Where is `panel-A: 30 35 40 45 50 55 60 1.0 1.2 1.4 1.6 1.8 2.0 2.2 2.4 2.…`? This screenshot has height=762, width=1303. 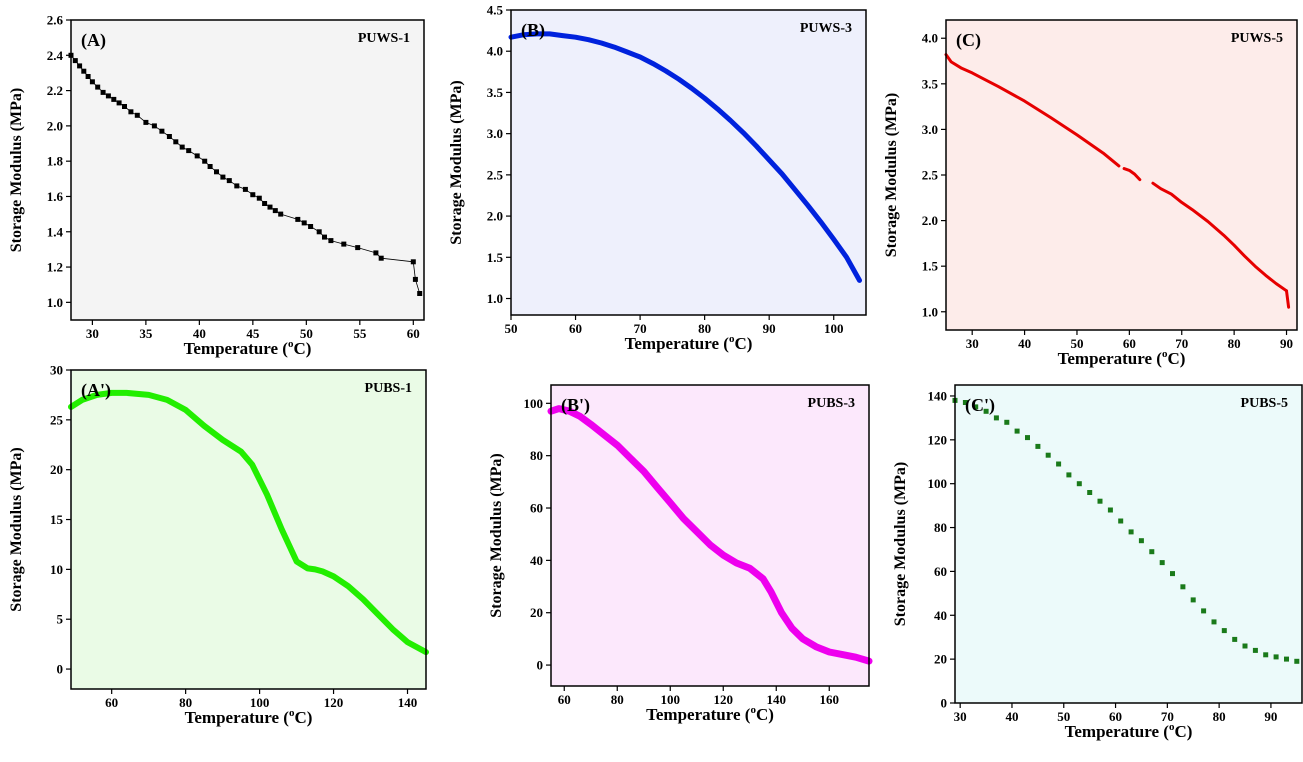 panel-A: 30 35 40 45 50 55 60 1.0 1.2 1.4 1.6 1.8 2.0 2.2 2.4 2.… is located at coordinates (216, 185).